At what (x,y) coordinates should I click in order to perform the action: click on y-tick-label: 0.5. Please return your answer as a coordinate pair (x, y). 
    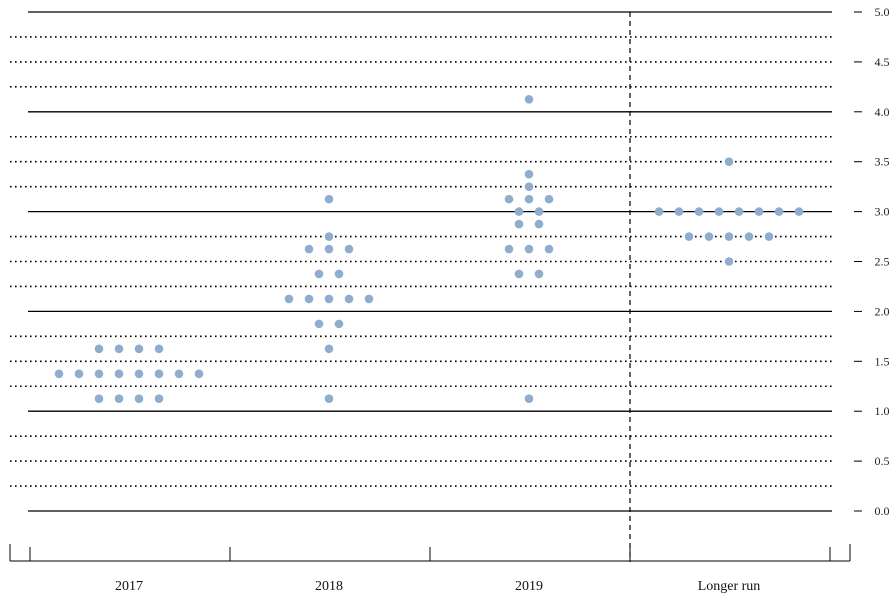
    Looking at the image, I should click on (882, 461).